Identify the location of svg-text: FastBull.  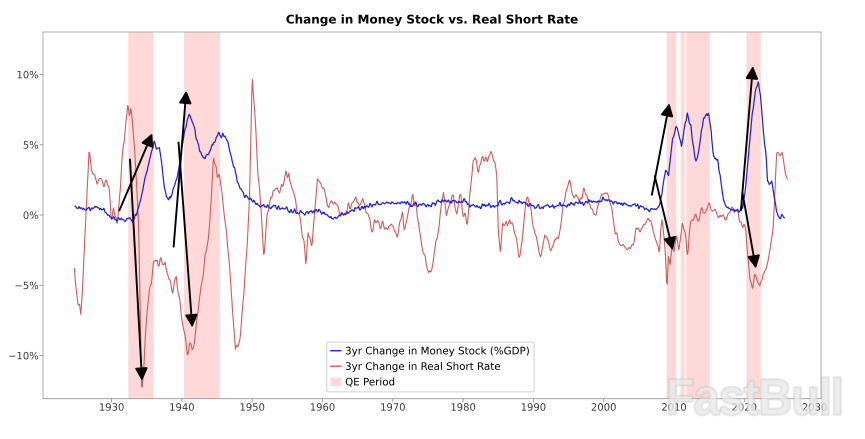
(754, 397).